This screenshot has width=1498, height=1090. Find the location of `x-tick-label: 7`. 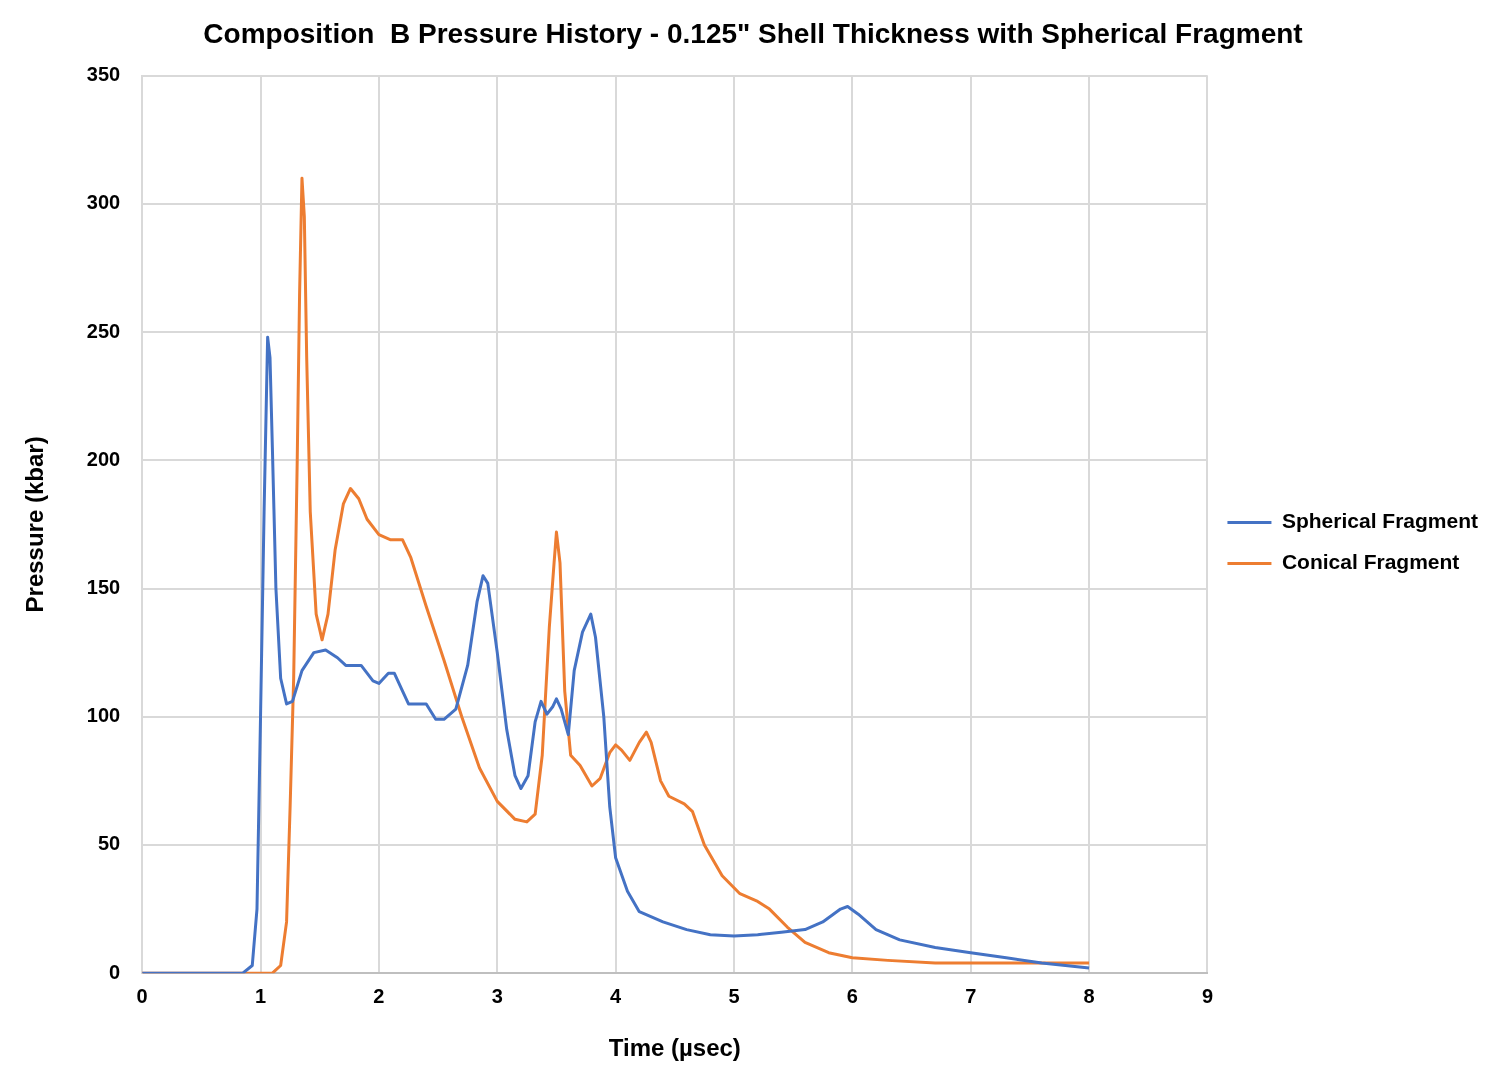

x-tick-label: 7 is located at coordinates (971, 995).